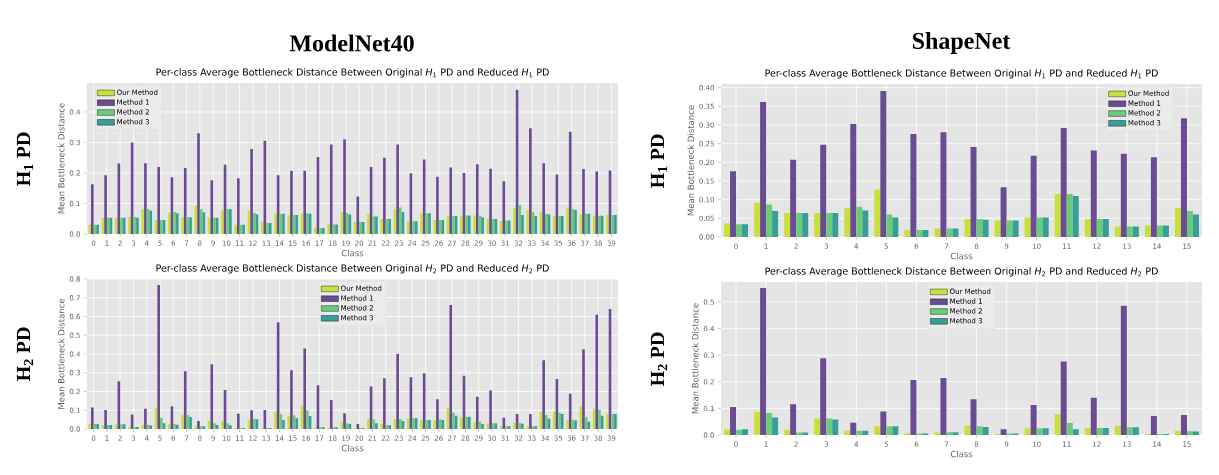 The image size is (1219, 475). Describe the element at coordinates (352, 448) in the screenshot. I see `x-axis-title: Class` at that location.